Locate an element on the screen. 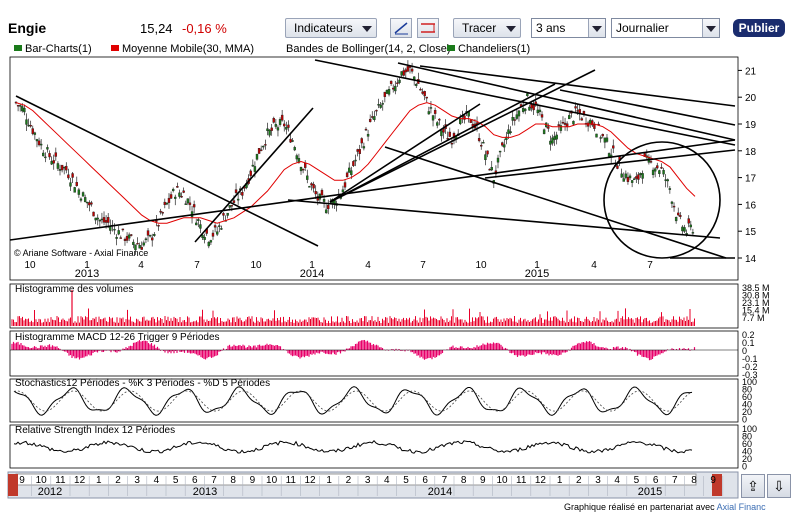  x-month-label: 10 is located at coordinates (30, 265).